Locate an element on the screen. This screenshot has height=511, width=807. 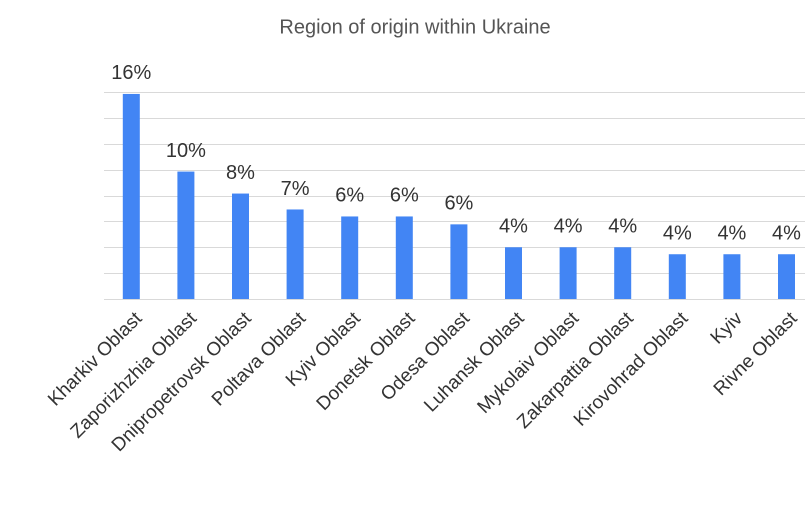
x-tick-label: Donetsk Oblast is located at coordinates (366, 361).